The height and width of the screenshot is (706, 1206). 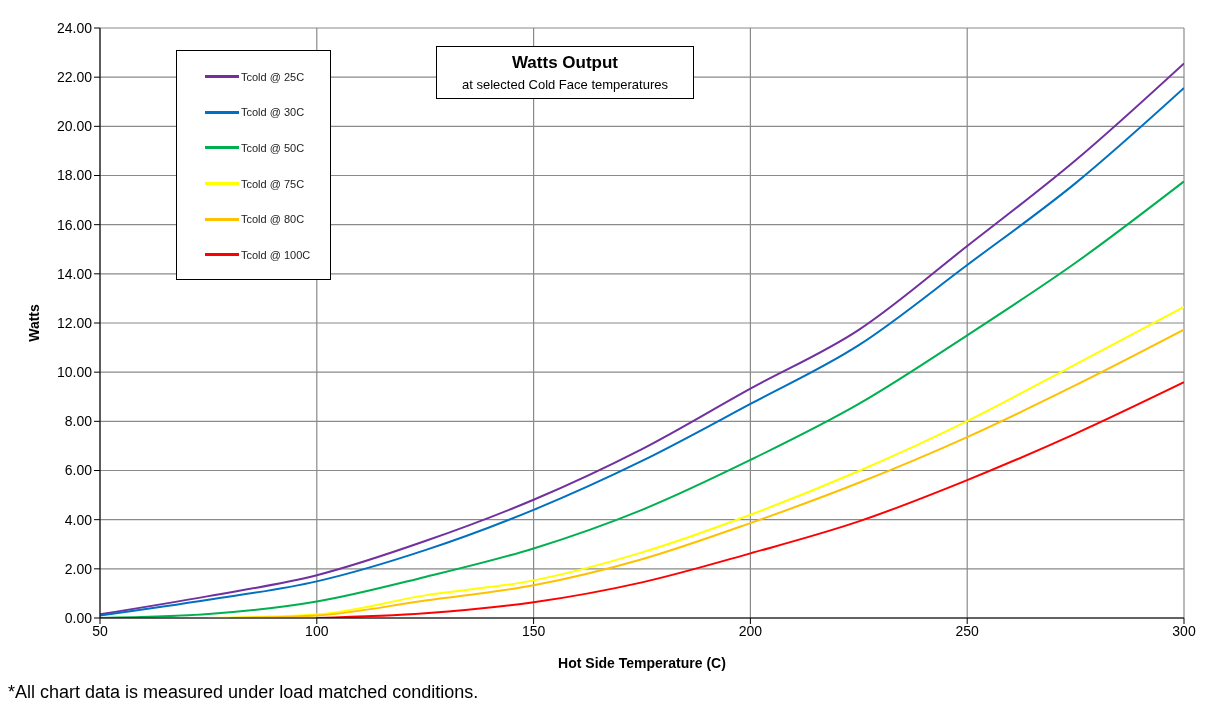 What do you see at coordinates (565, 63) in the screenshot?
I see `text: Watts Output` at bounding box center [565, 63].